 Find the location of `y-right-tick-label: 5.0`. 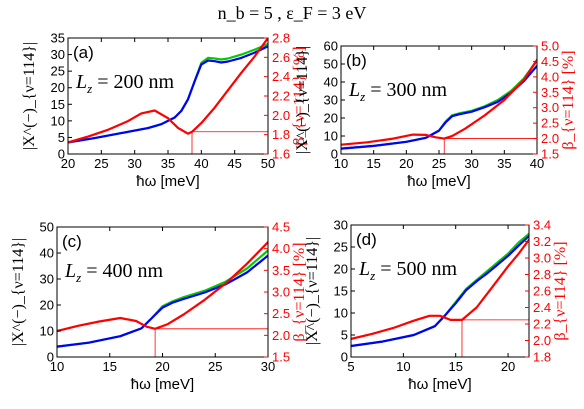

y-right-tick-label: 5.0 is located at coordinates (550, 46).